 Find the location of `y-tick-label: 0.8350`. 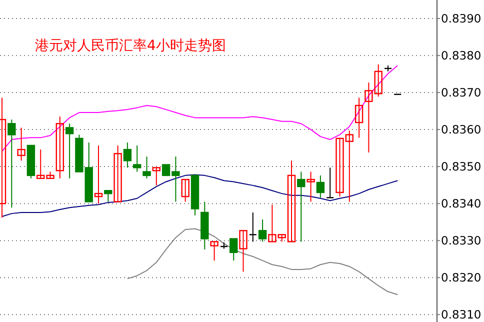

y-tick-label: 0.8350 is located at coordinates (461, 167).